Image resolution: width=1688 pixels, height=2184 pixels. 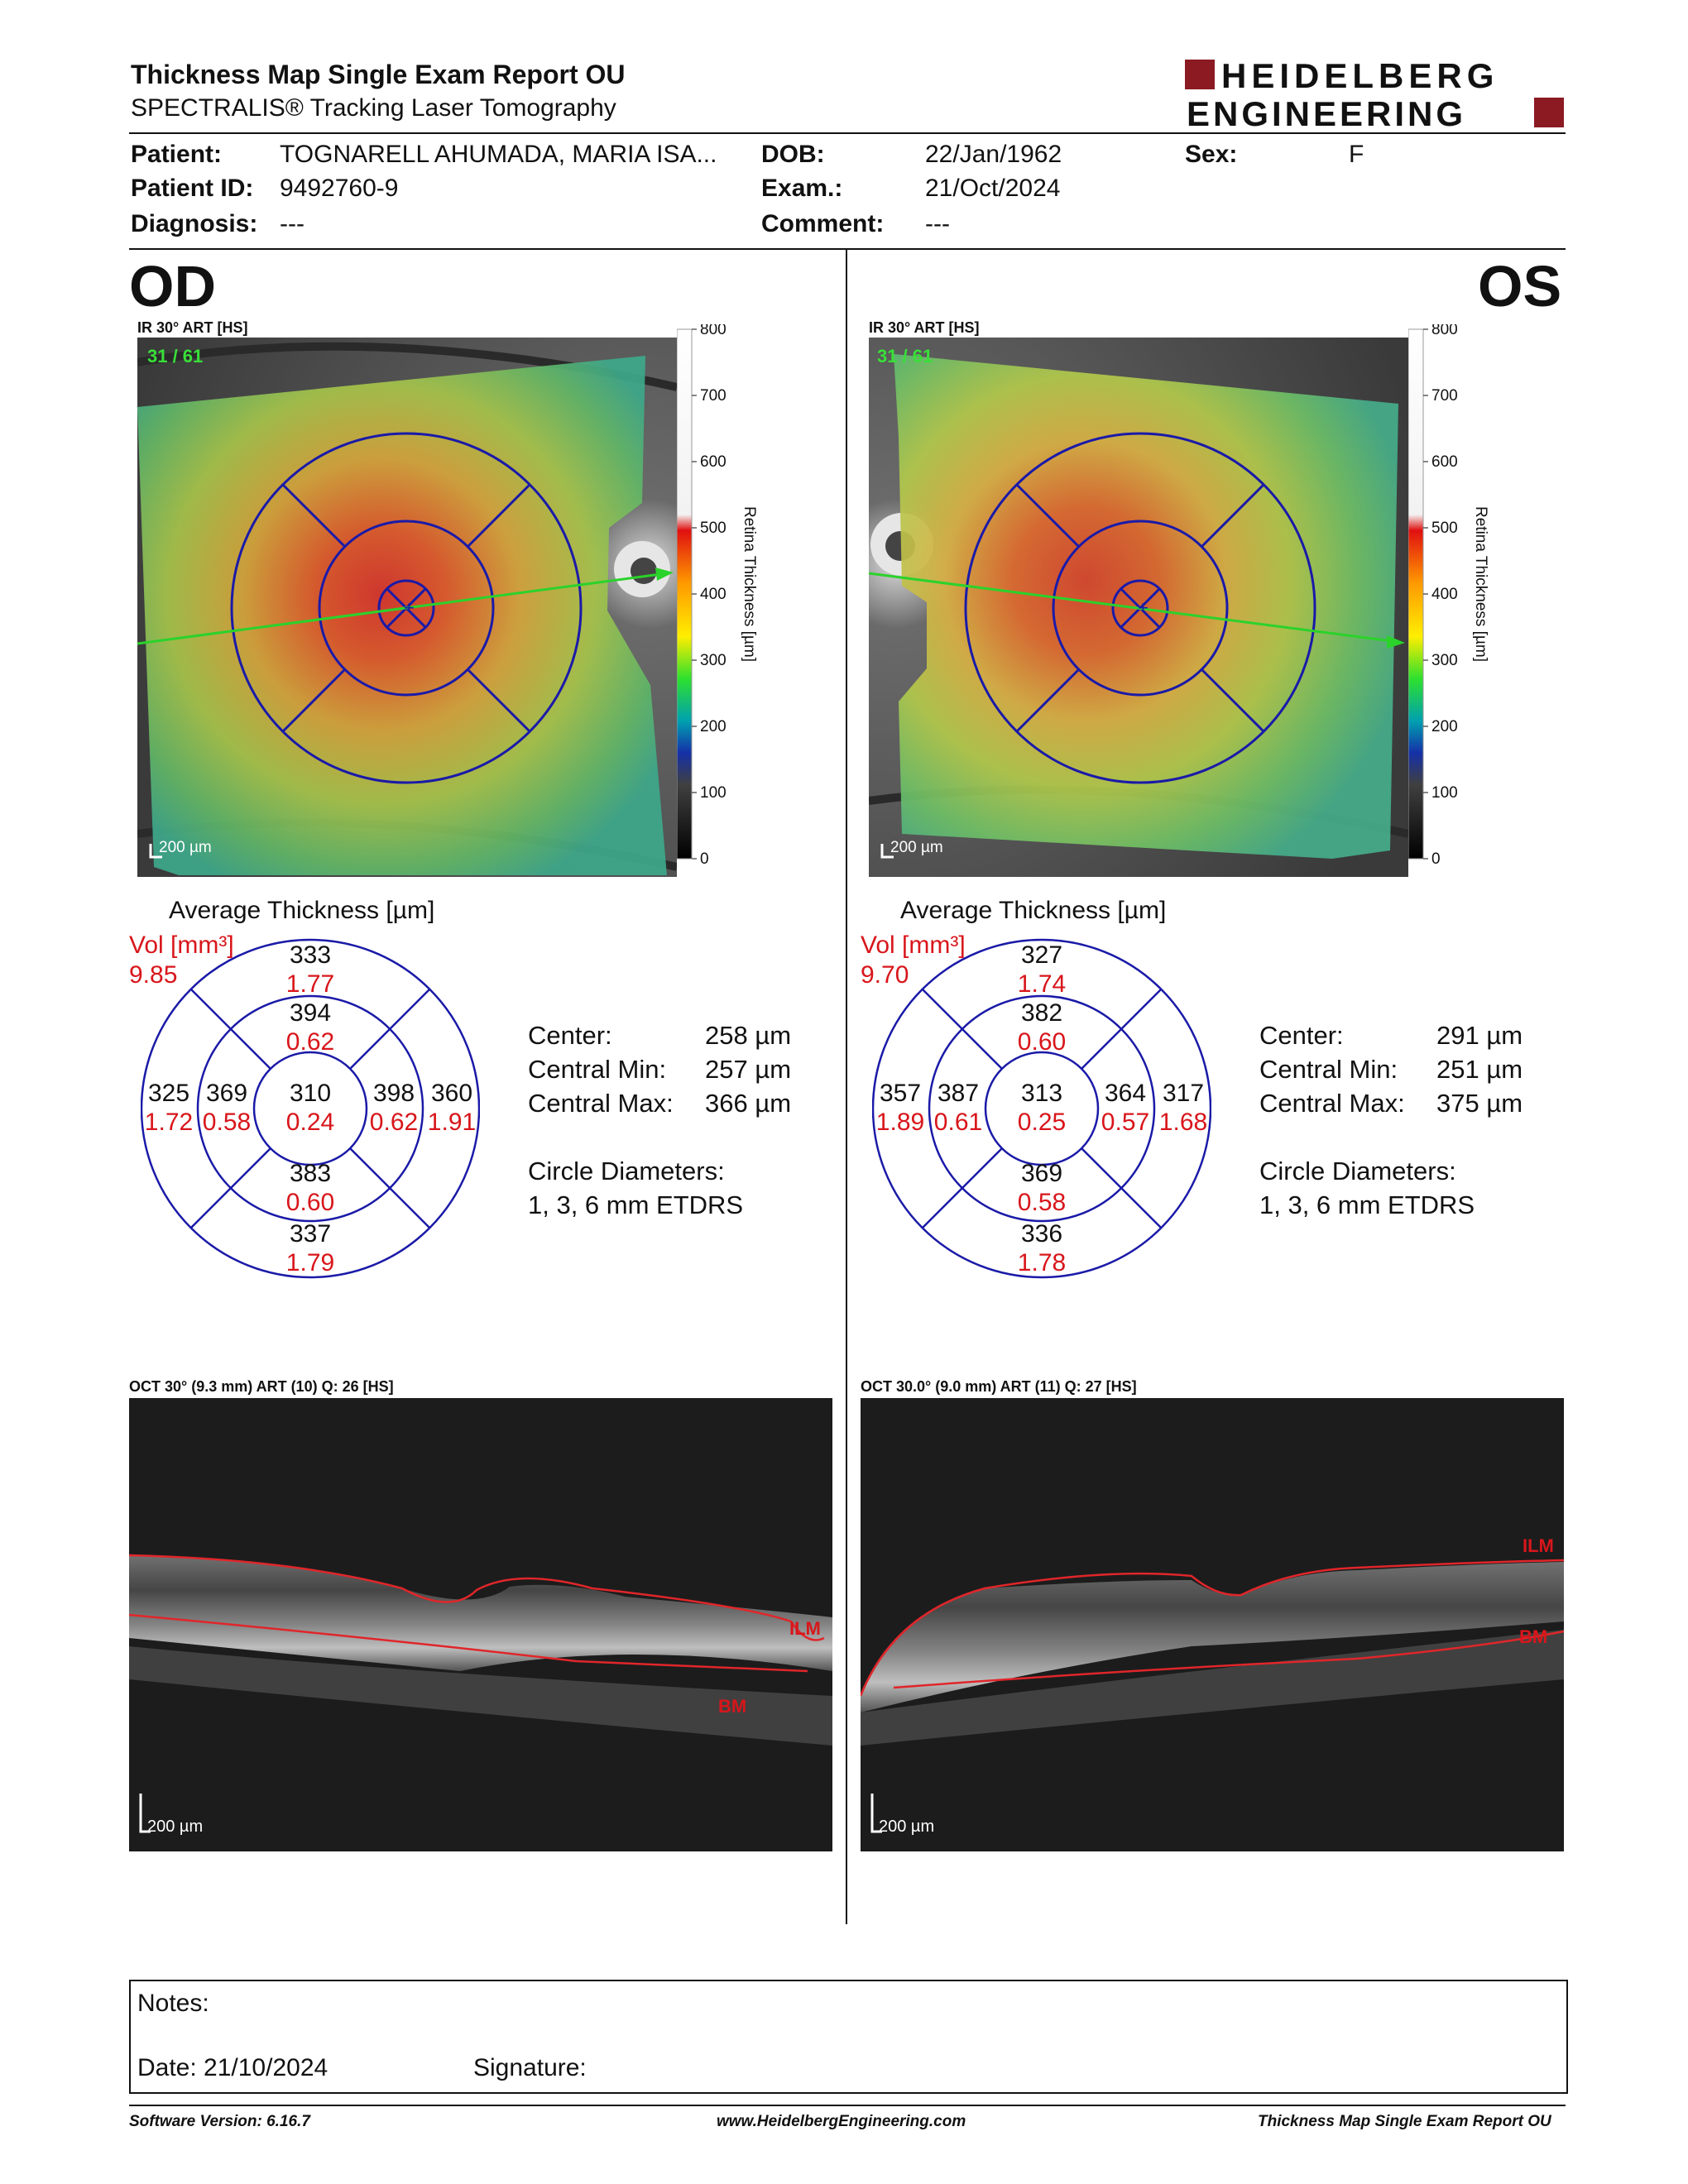 What do you see at coordinates (1301, 1035) in the screenshot?
I see `os-center-label: Center:` at bounding box center [1301, 1035].